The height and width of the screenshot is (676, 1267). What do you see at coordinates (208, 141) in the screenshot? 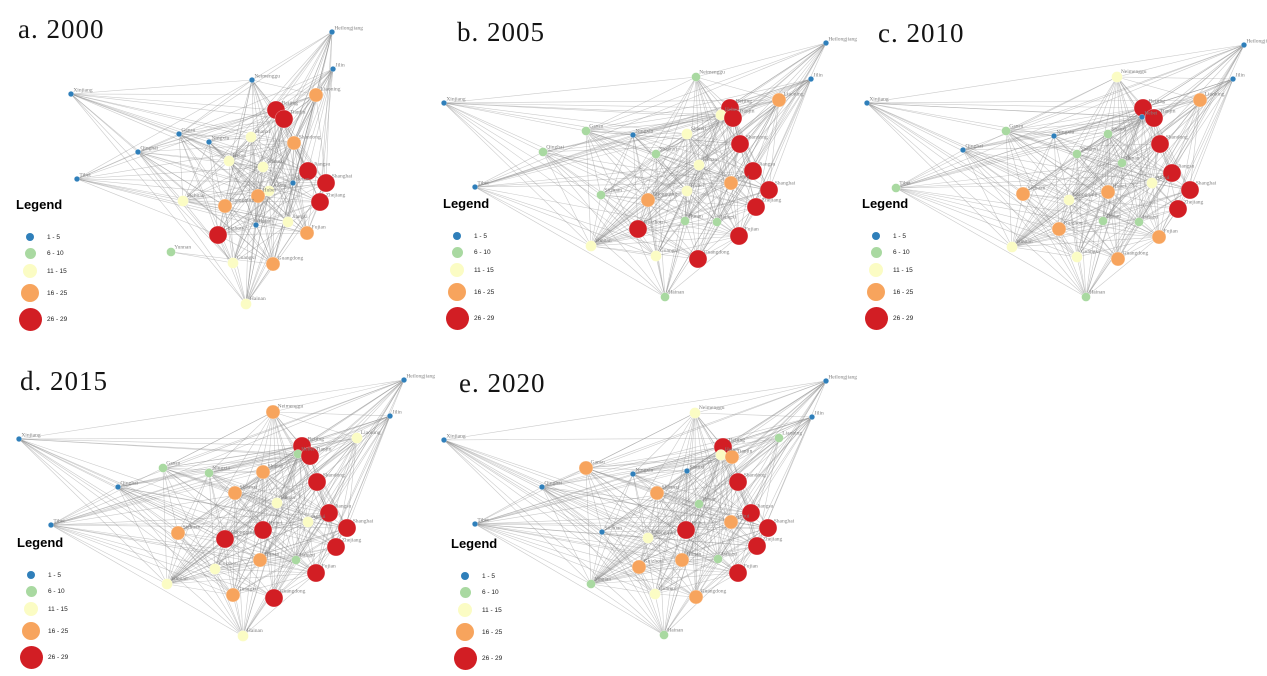
I see `network-node-ningxia` at bounding box center [208, 141].